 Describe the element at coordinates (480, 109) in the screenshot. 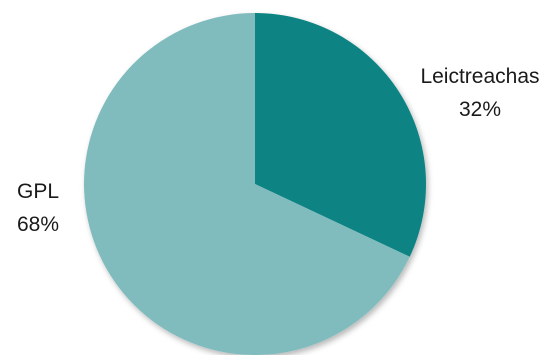

I see `slice-value-label-leictreachas: 32%` at that location.